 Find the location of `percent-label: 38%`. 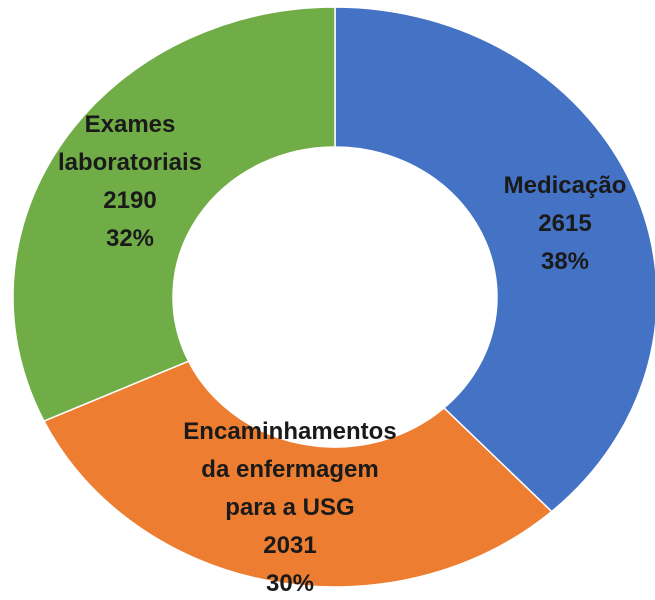

percent-label: 38% is located at coordinates (565, 261).